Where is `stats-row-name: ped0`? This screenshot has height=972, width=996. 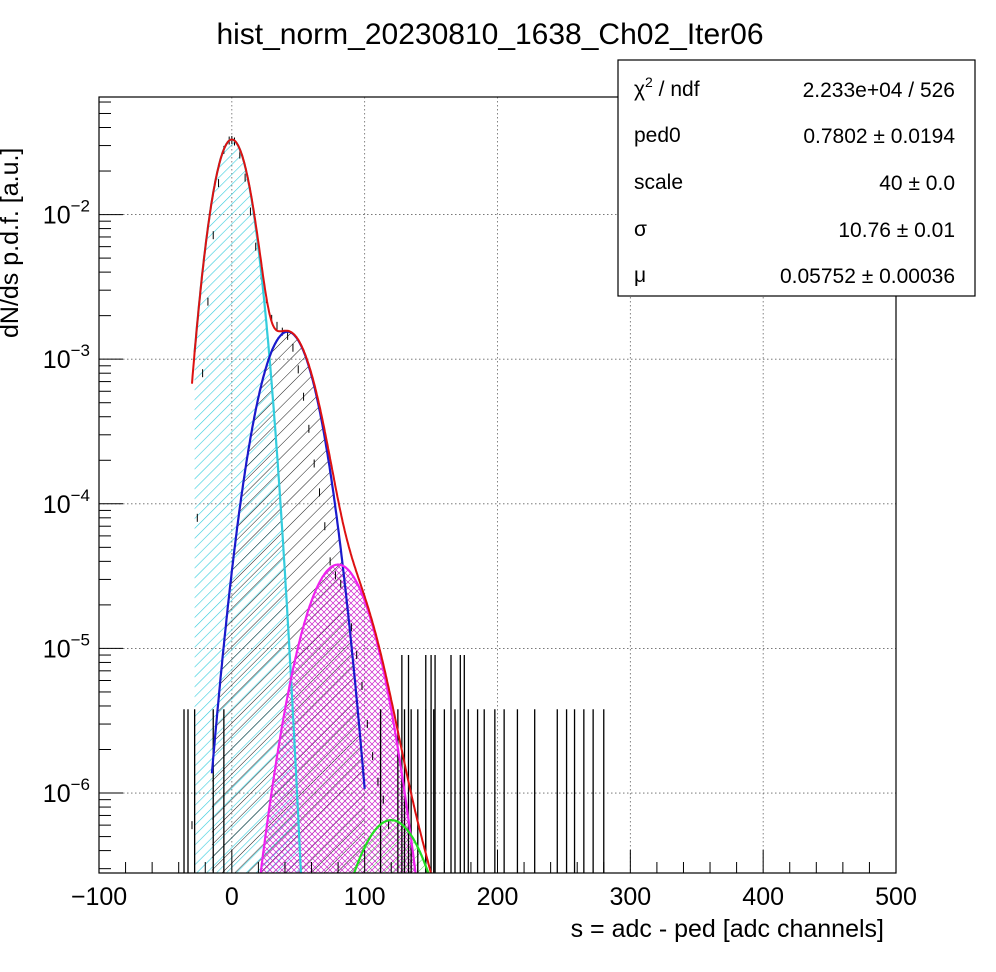
stats-row-name: ped0 is located at coordinates (657, 135).